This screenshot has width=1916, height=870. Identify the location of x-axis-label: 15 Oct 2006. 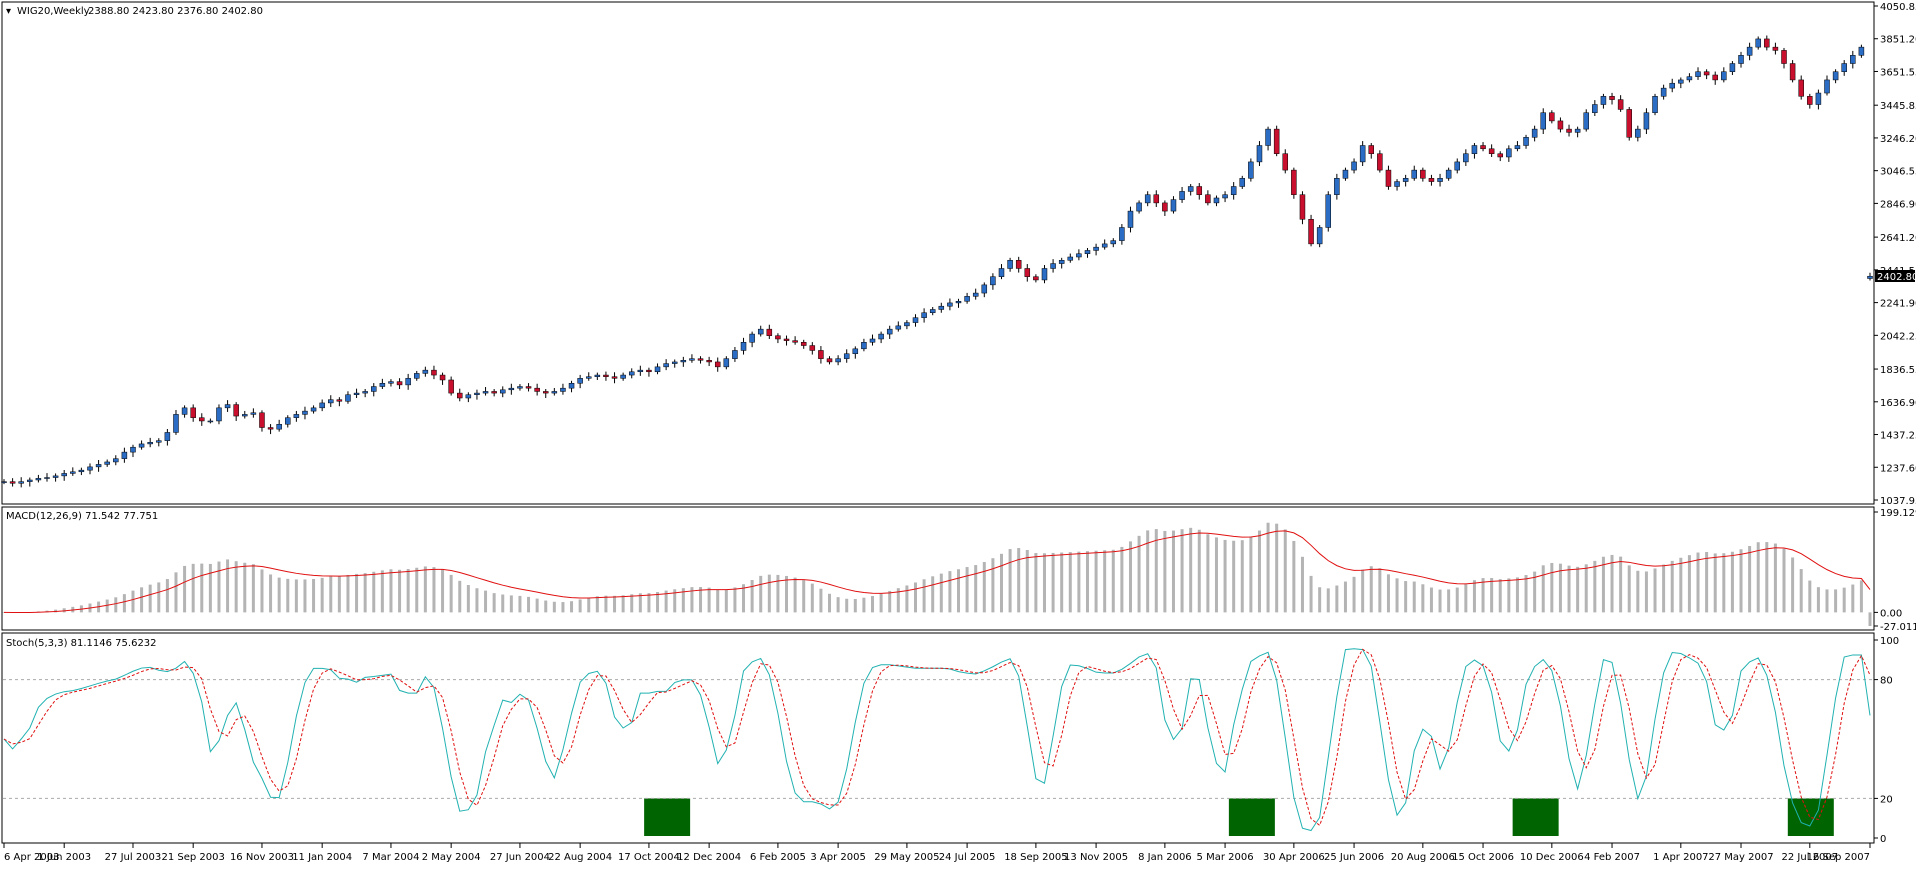
(1483, 857).